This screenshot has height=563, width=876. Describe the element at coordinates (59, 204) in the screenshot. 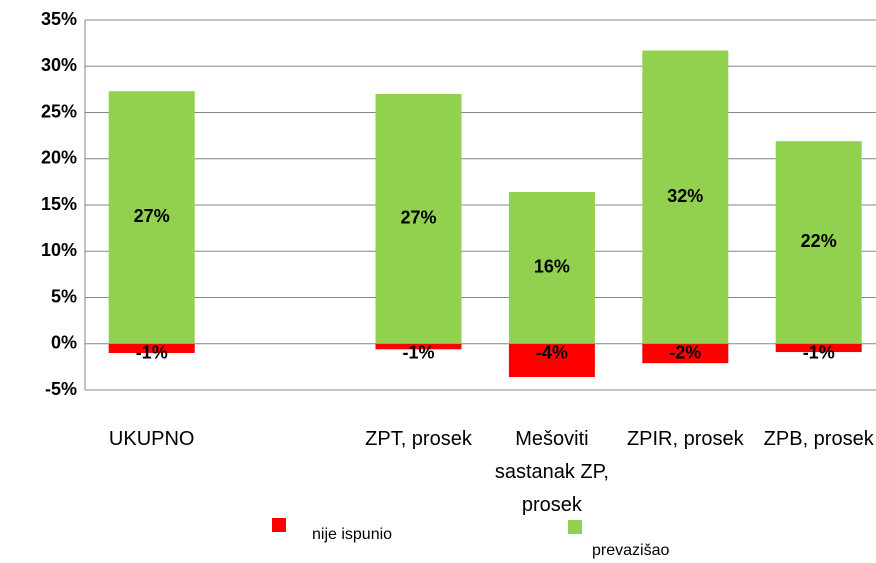

I see `y-tick-label: 15%` at that location.